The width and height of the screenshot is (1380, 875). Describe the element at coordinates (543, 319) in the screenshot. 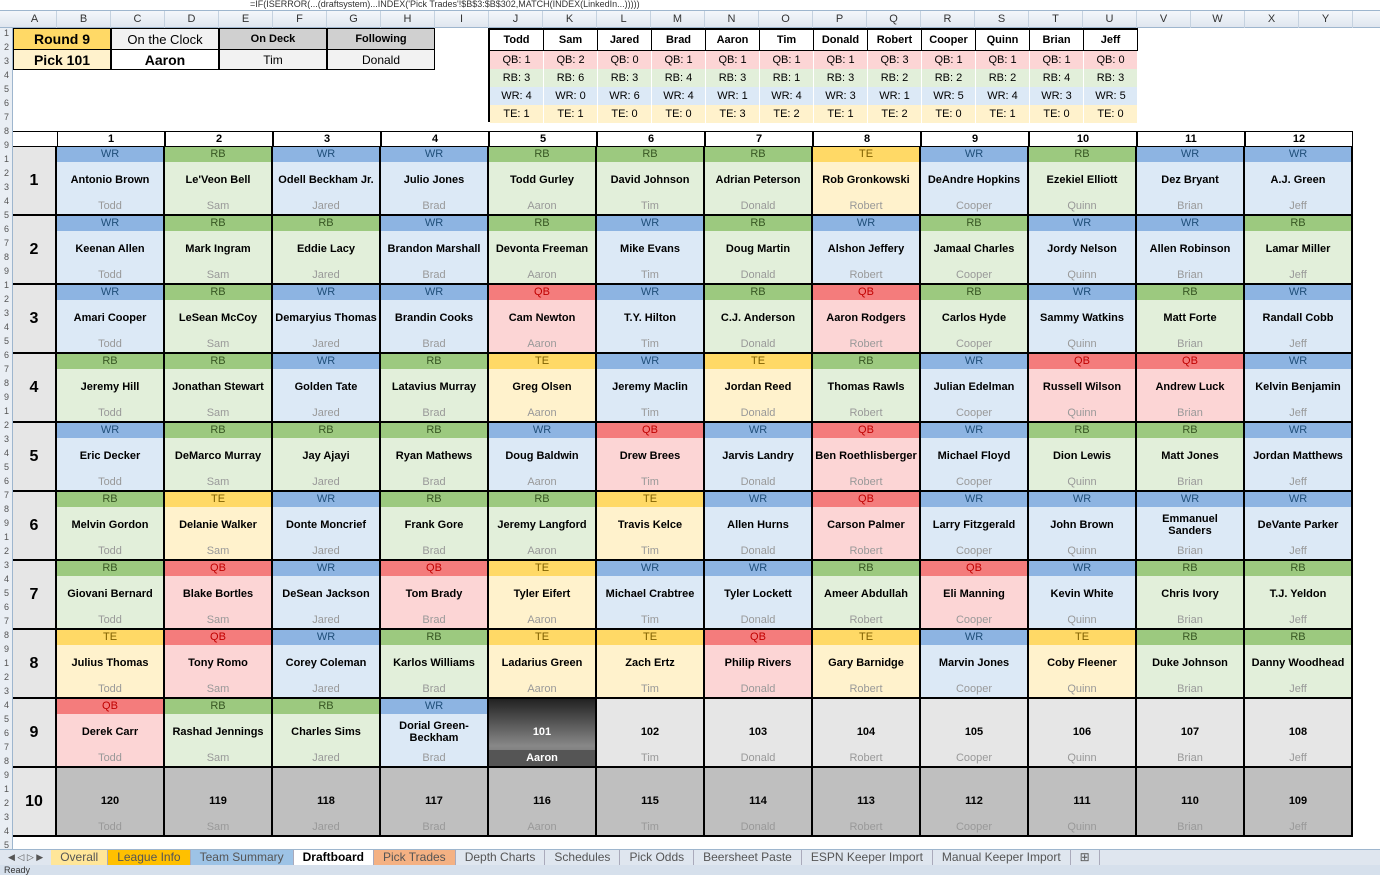

I see `draft-pick-cell: QB Cam Newton Aaron` at that location.